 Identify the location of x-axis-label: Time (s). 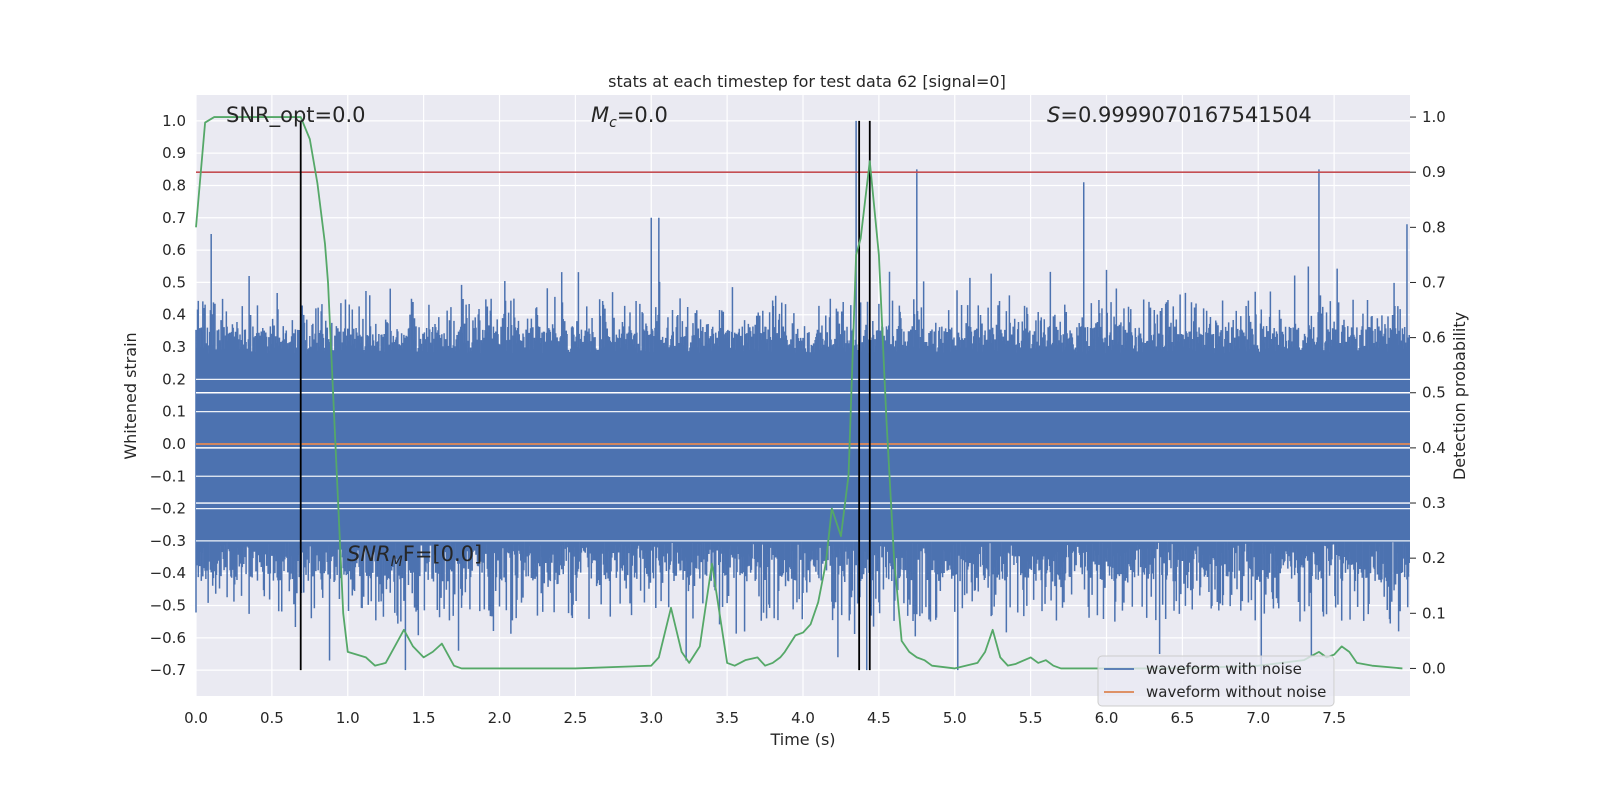
(802, 739).